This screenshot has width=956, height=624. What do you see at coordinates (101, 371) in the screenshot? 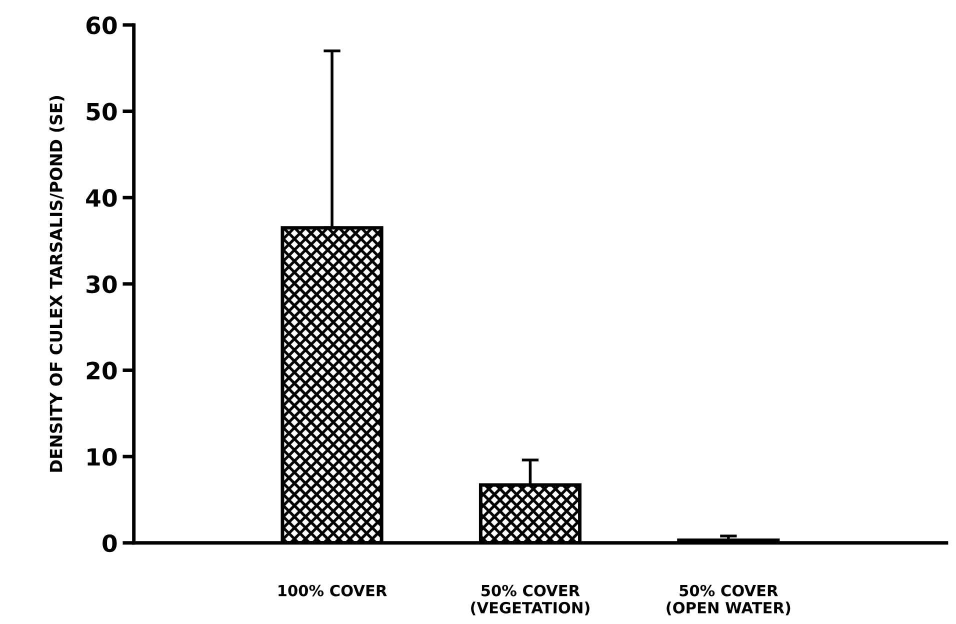
I see `y-tick-label: 20` at bounding box center [101, 371].